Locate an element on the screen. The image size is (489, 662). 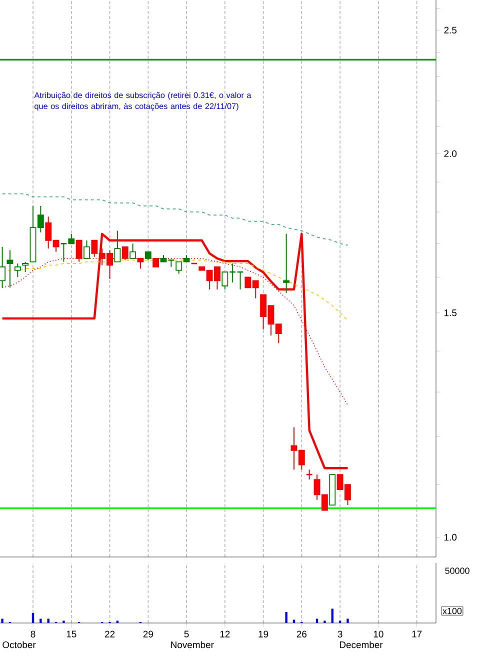
text: October is located at coordinates (19, 644).